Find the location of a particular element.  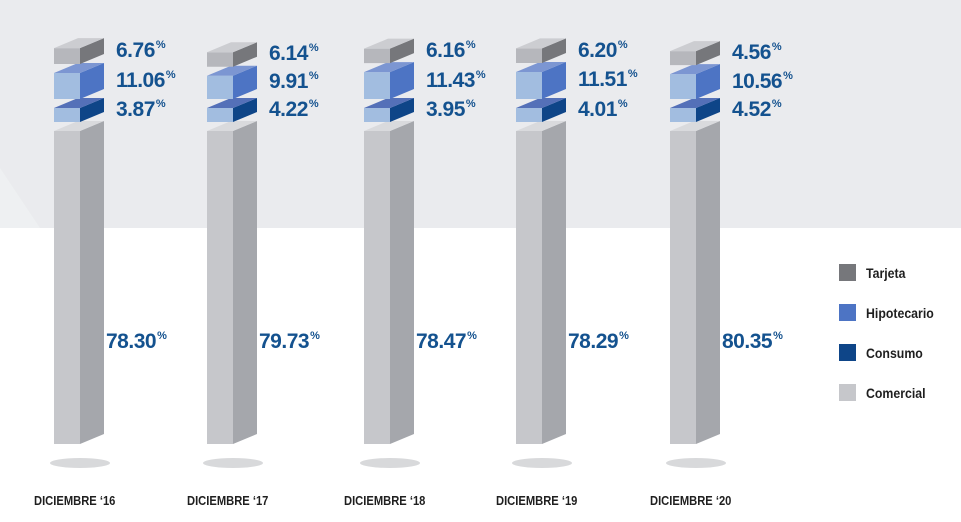

bar-consumo-1-top is located at coordinates (79, 103).